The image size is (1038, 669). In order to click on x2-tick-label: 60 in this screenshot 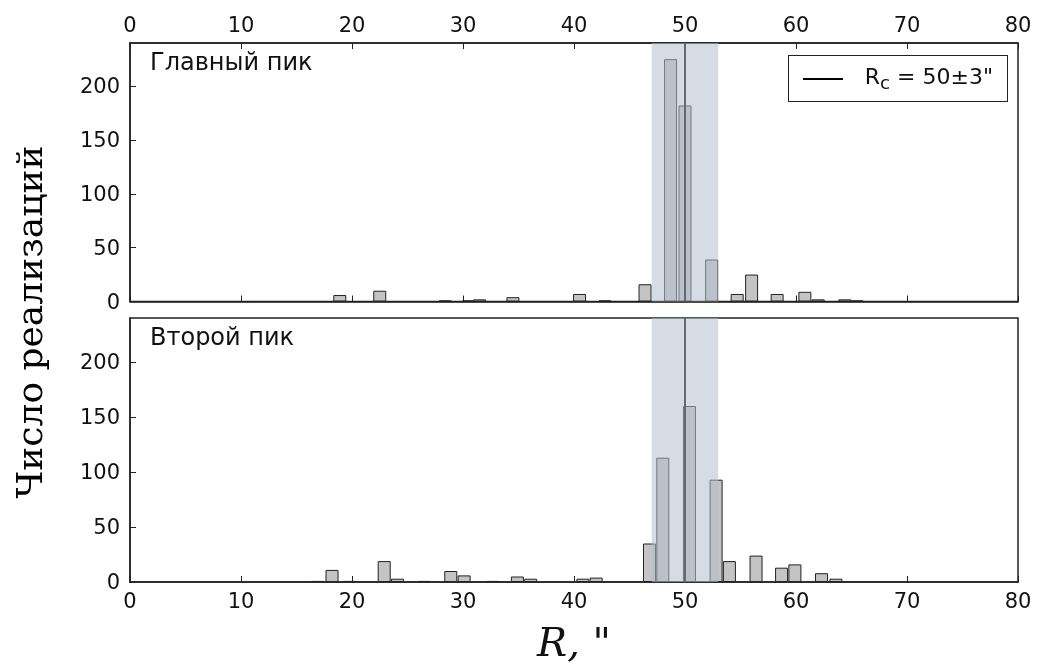, I will do `click(796, 24)`.